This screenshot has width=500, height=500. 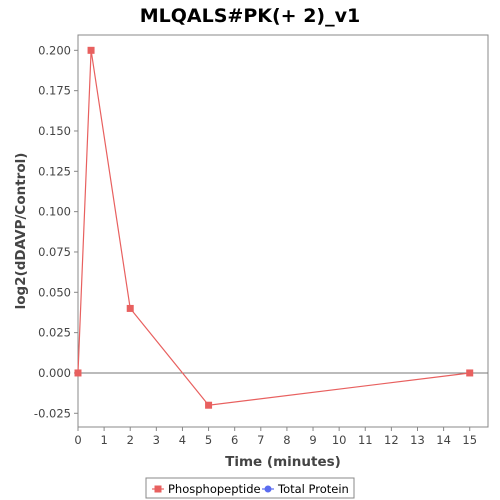 I want to click on legend: Phosphopeptide Total Protein, so click(x=250, y=488).